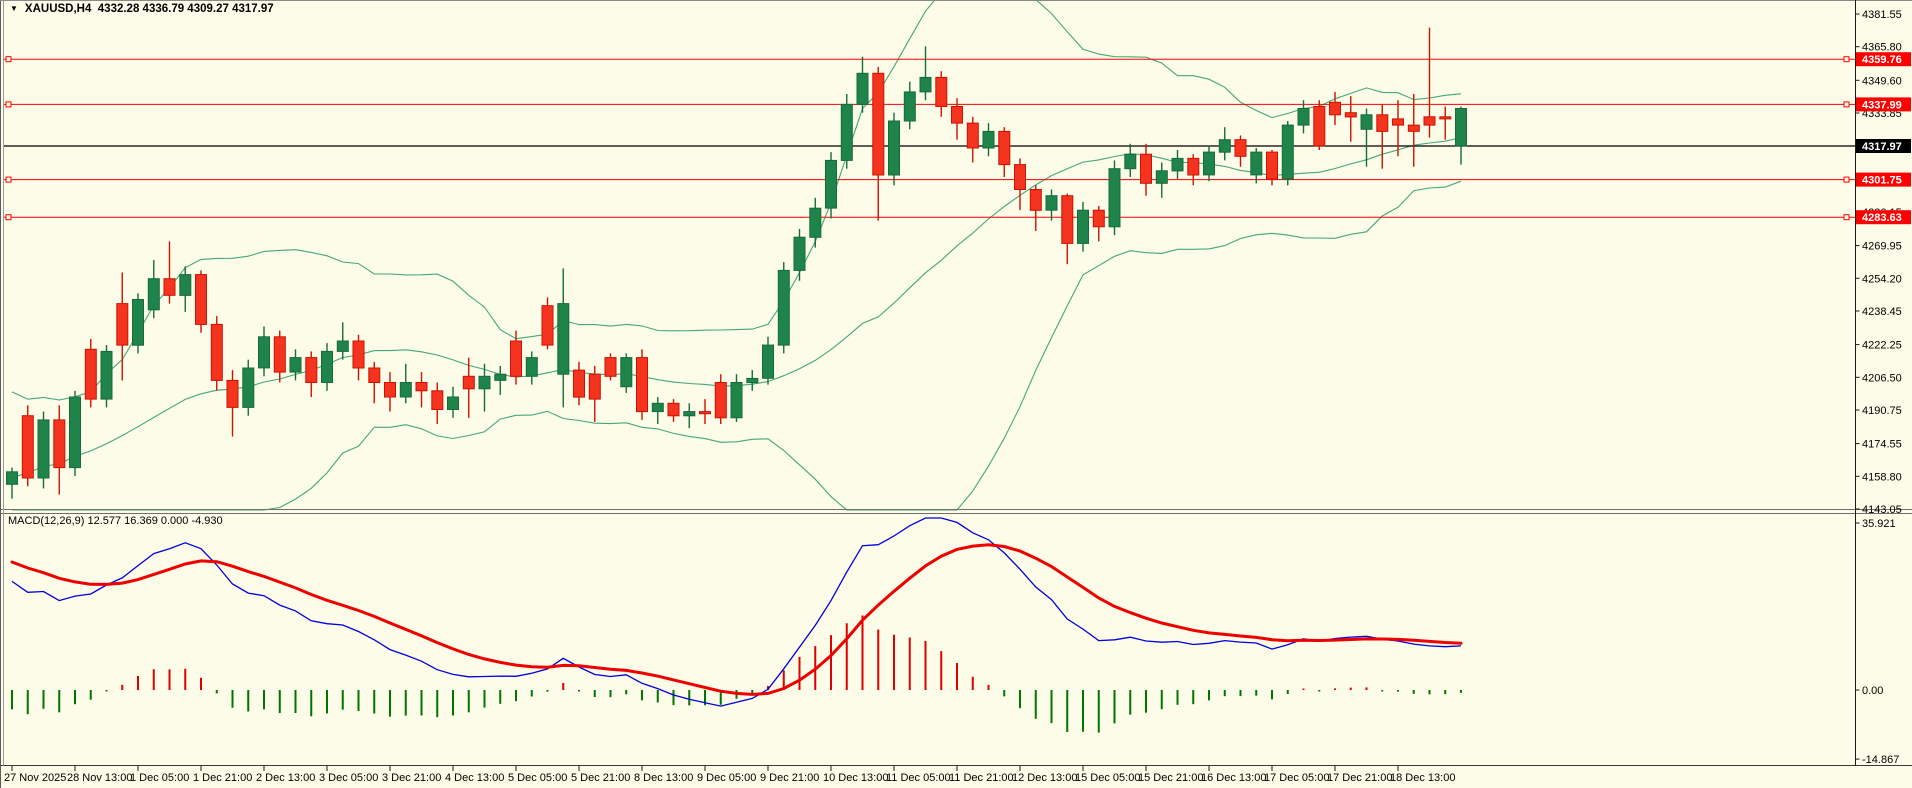 The image size is (1912, 788). Describe the element at coordinates (474, 778) in the screenshot. I see `time-axis-label: 4 Dec 13:00` at that location.